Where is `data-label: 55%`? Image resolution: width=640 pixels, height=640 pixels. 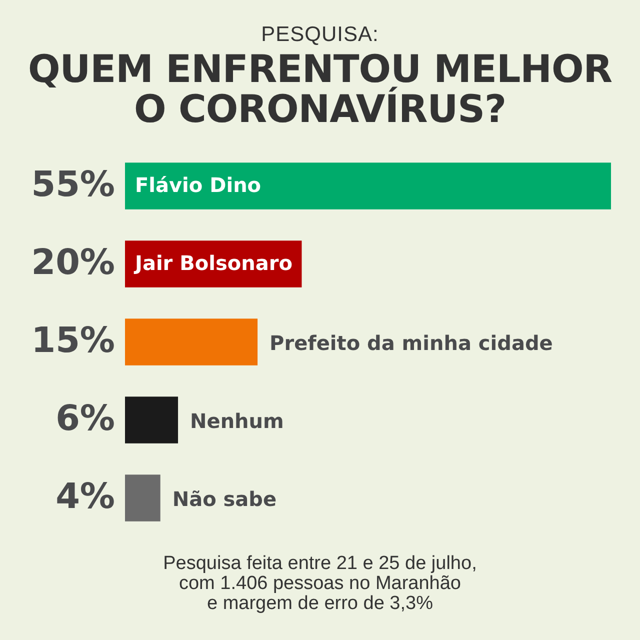 data-label: 55% is located at coordinates (73, 185).